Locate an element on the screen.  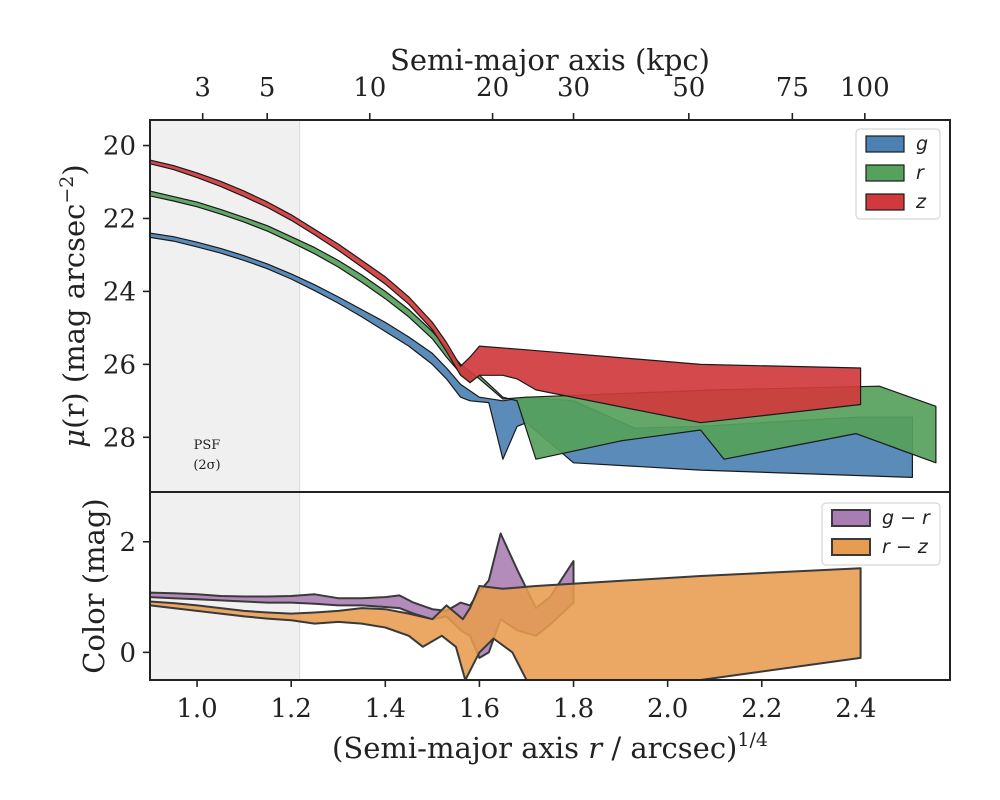
y-tick-label: 26 is located at coordinates (119, 365).